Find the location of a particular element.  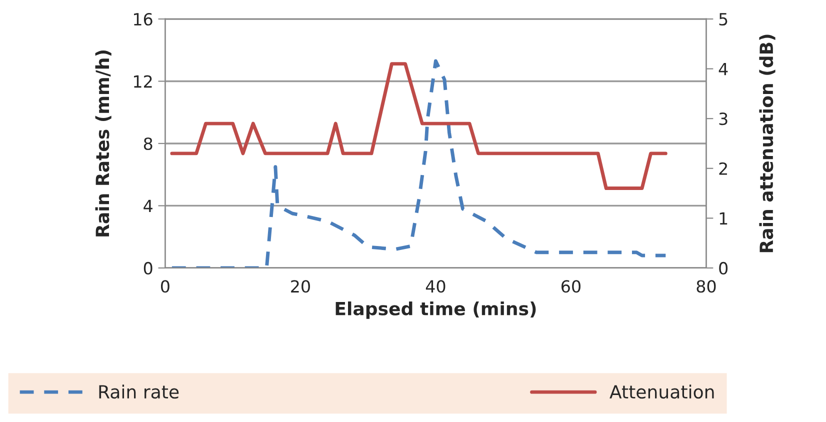

x-tick-label: 0 is located at coordinates (165, 286).